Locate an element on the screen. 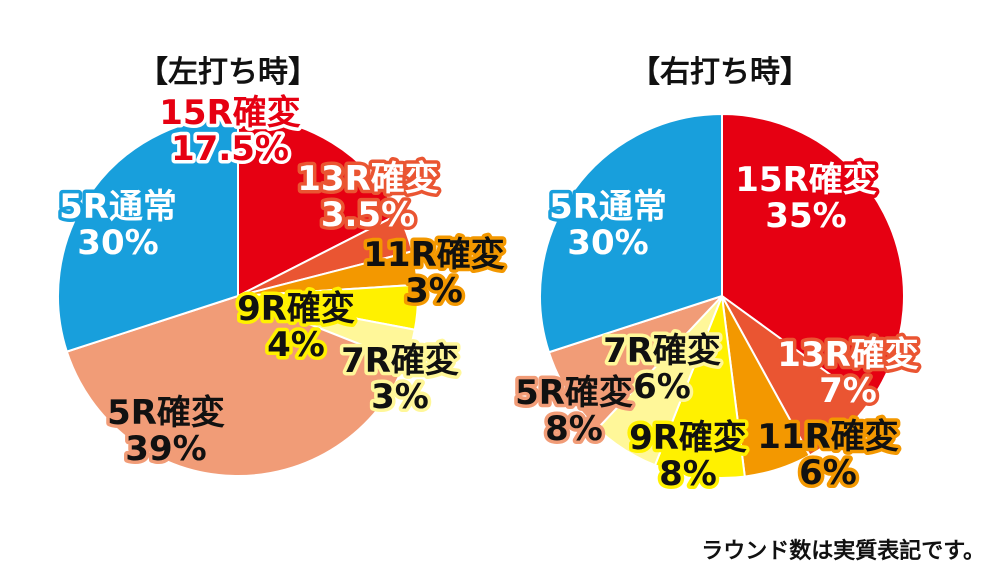  slice-percentage: 4% is located at coordinates (296, 345).